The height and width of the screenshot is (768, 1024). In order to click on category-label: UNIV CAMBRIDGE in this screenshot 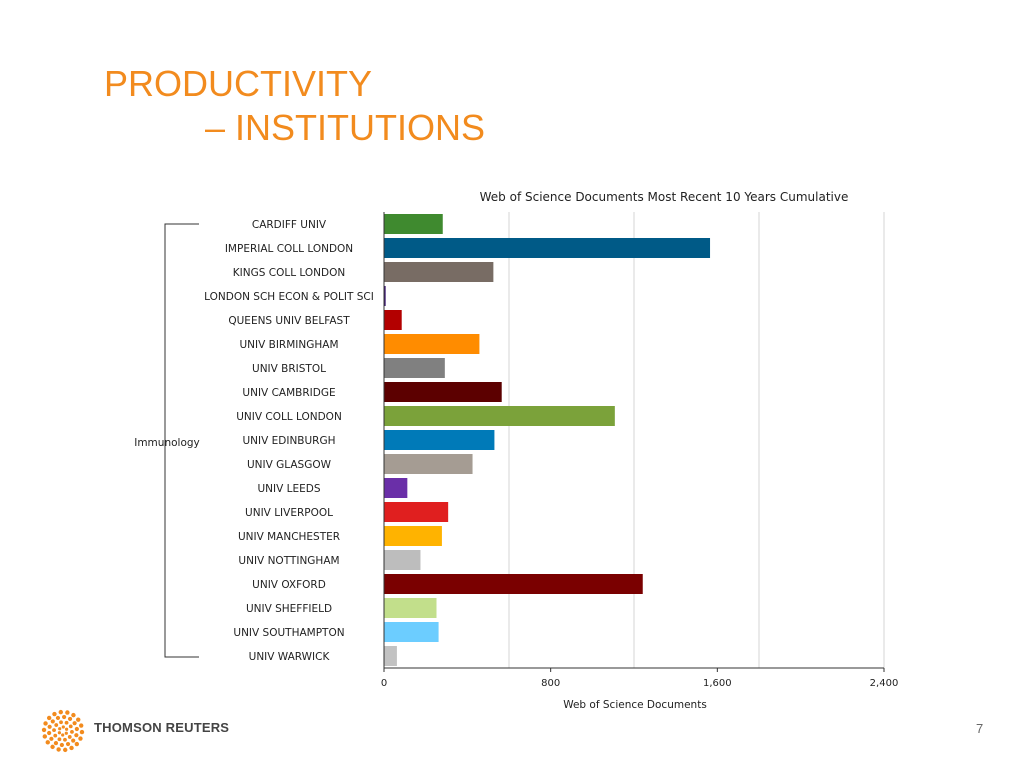, I will do `click(288, 393)`.